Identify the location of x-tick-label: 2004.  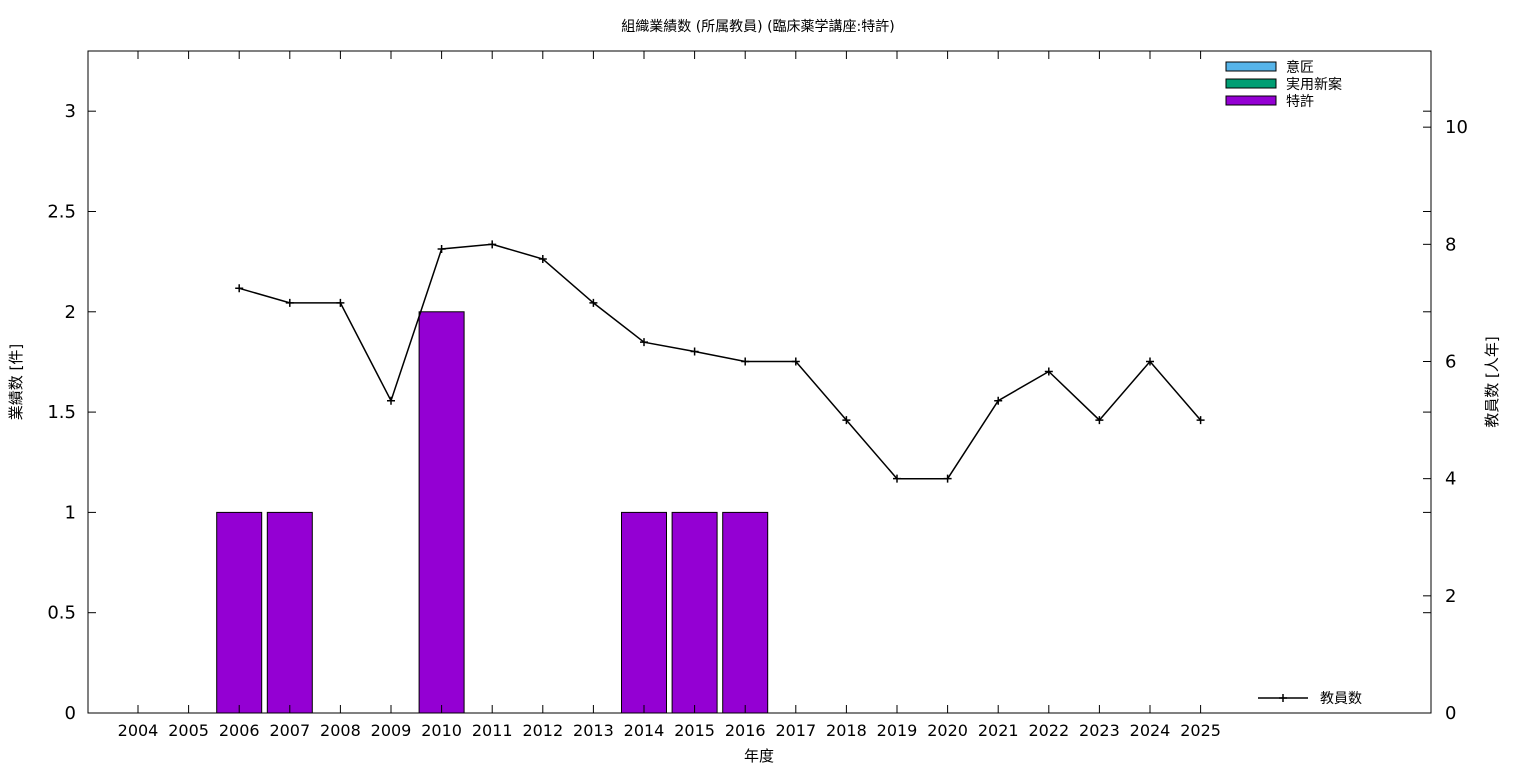
(138, 730).